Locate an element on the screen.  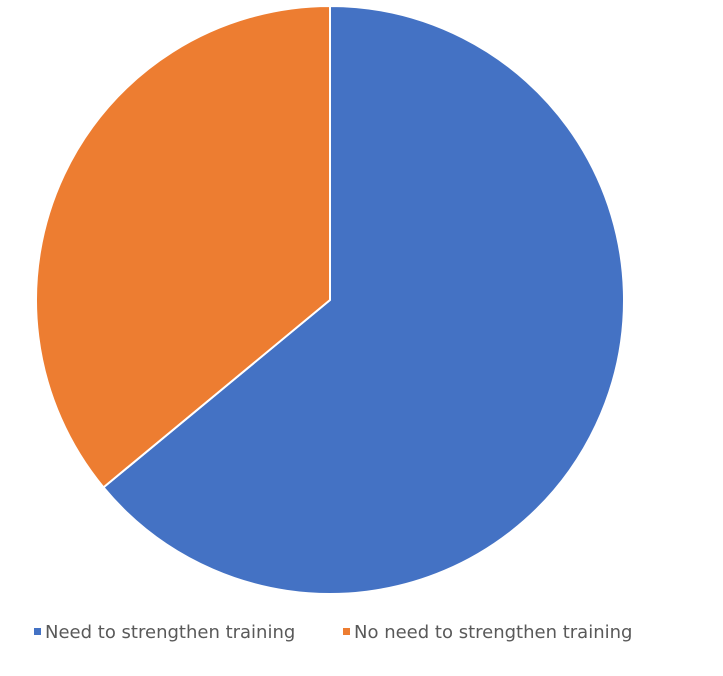
legend-label-1: Need to strengthen training is located at coordinates (170, 632).